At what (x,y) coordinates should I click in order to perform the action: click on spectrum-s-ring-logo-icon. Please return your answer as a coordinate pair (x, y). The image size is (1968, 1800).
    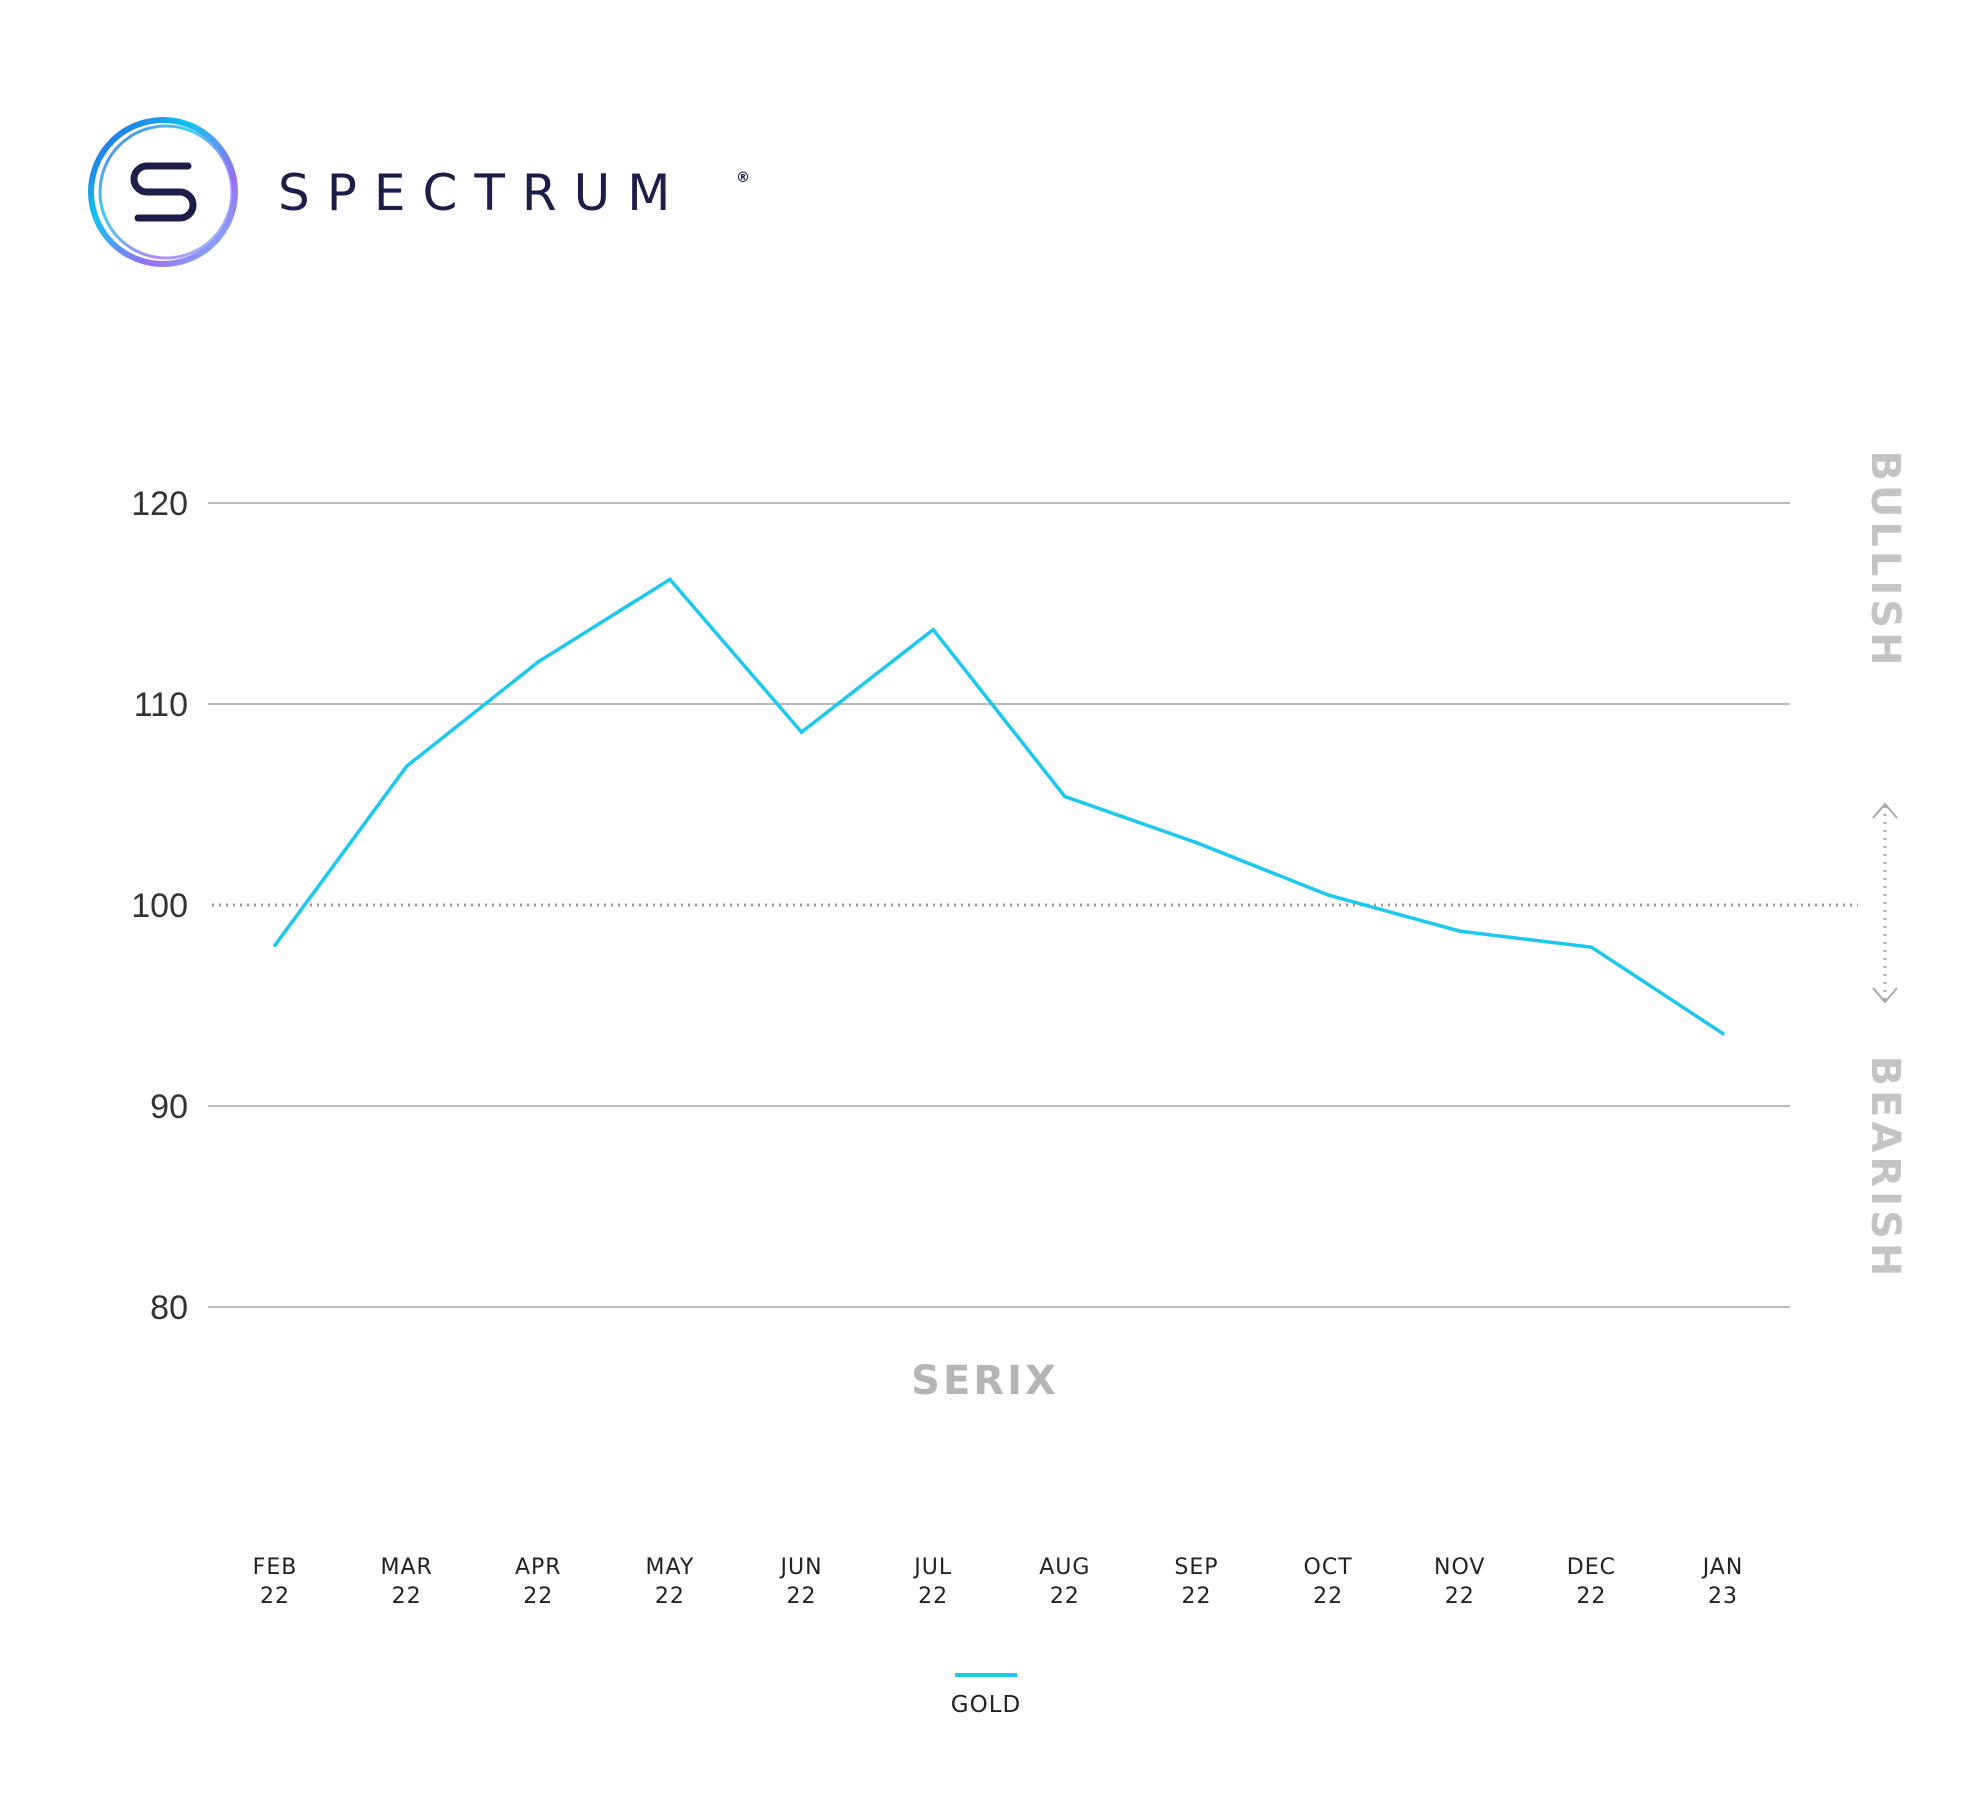
    Looking at the image, I should click on (163, 192).